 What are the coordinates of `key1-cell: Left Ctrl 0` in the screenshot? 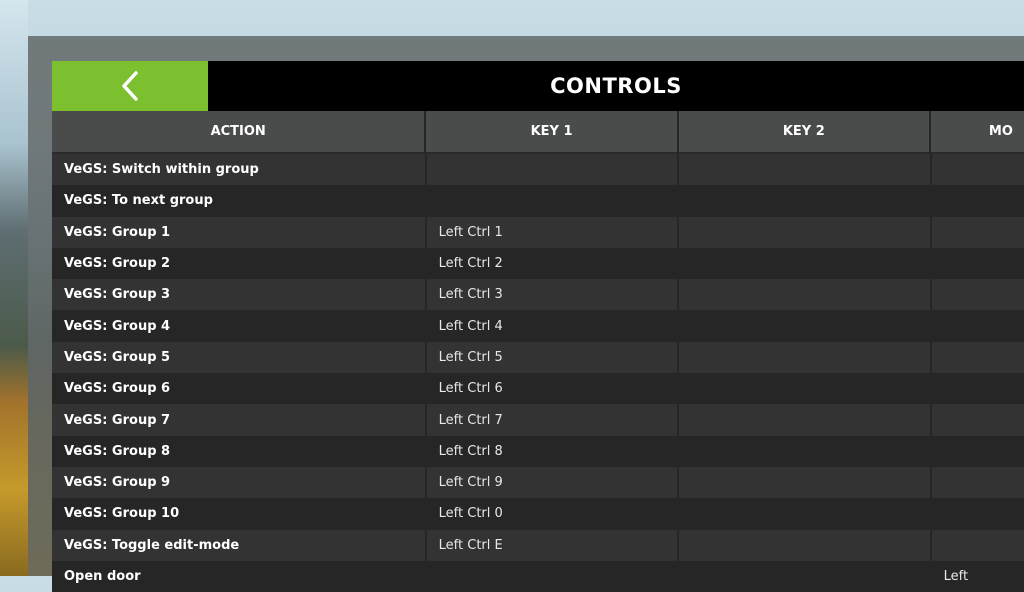 It's located at (470, 514).